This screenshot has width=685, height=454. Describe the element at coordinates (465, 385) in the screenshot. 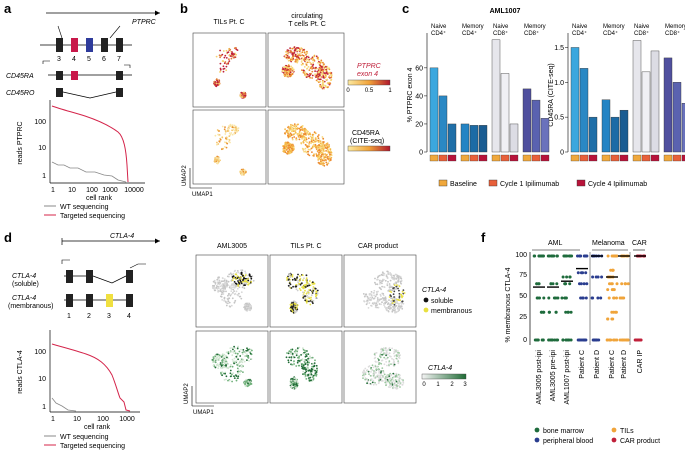

I see `scale-tick: 3` at that location.